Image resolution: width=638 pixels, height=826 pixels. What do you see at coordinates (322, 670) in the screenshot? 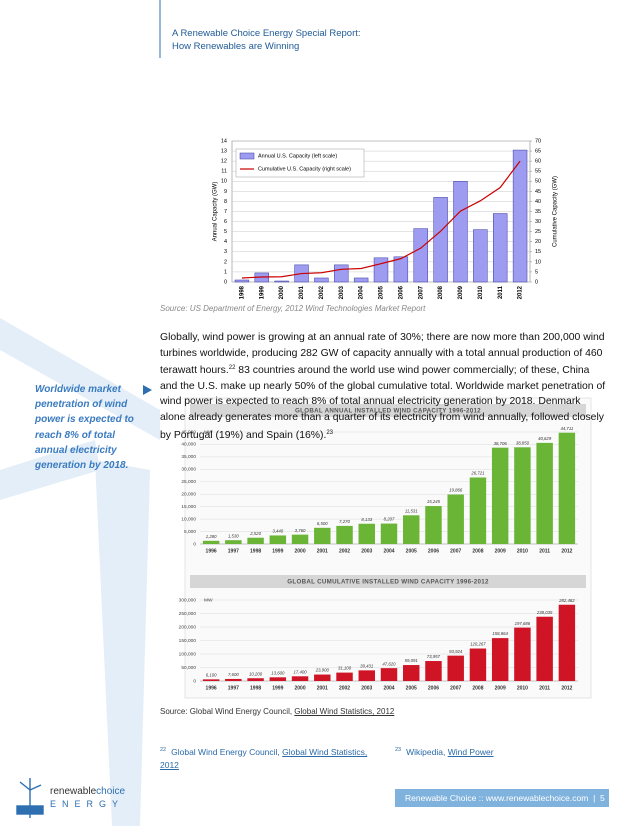
I see `value-label: 23,900` at bounding box center [322, 670].